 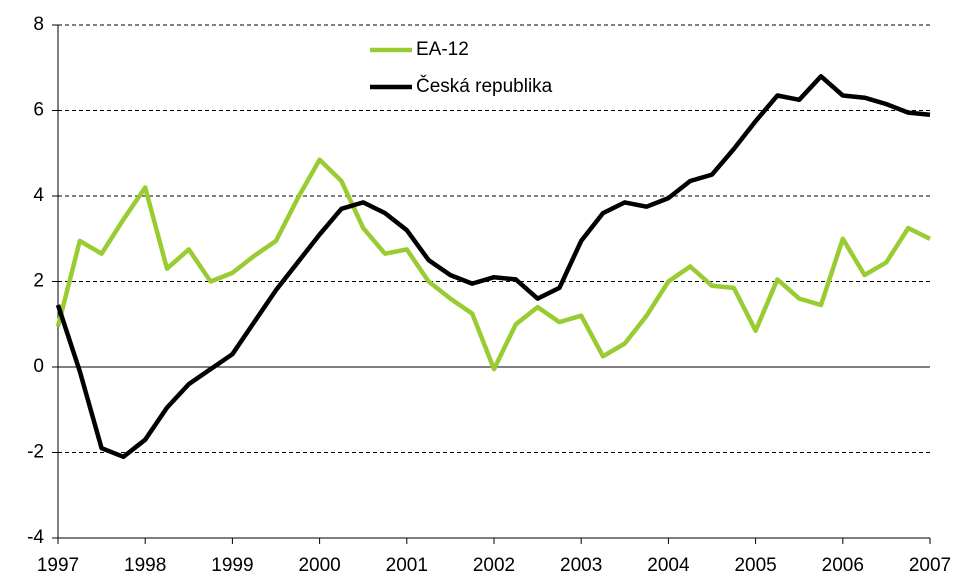 What do you see at coordinates (755, 565) in the screenshot?
I see `x-tick-label: 2005` at bounding box center [755, 565].